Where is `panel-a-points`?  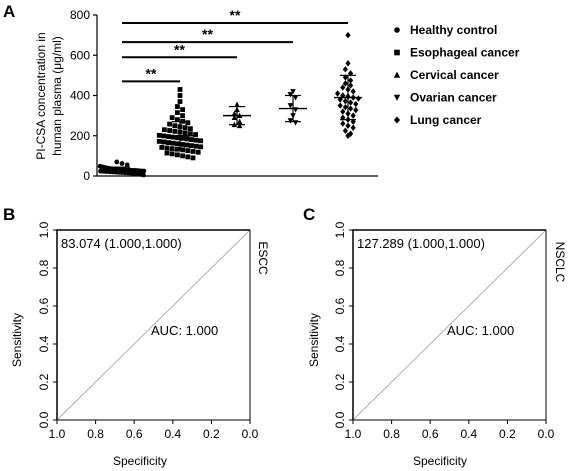
panel-a-points is located at coordinates (229, 104).